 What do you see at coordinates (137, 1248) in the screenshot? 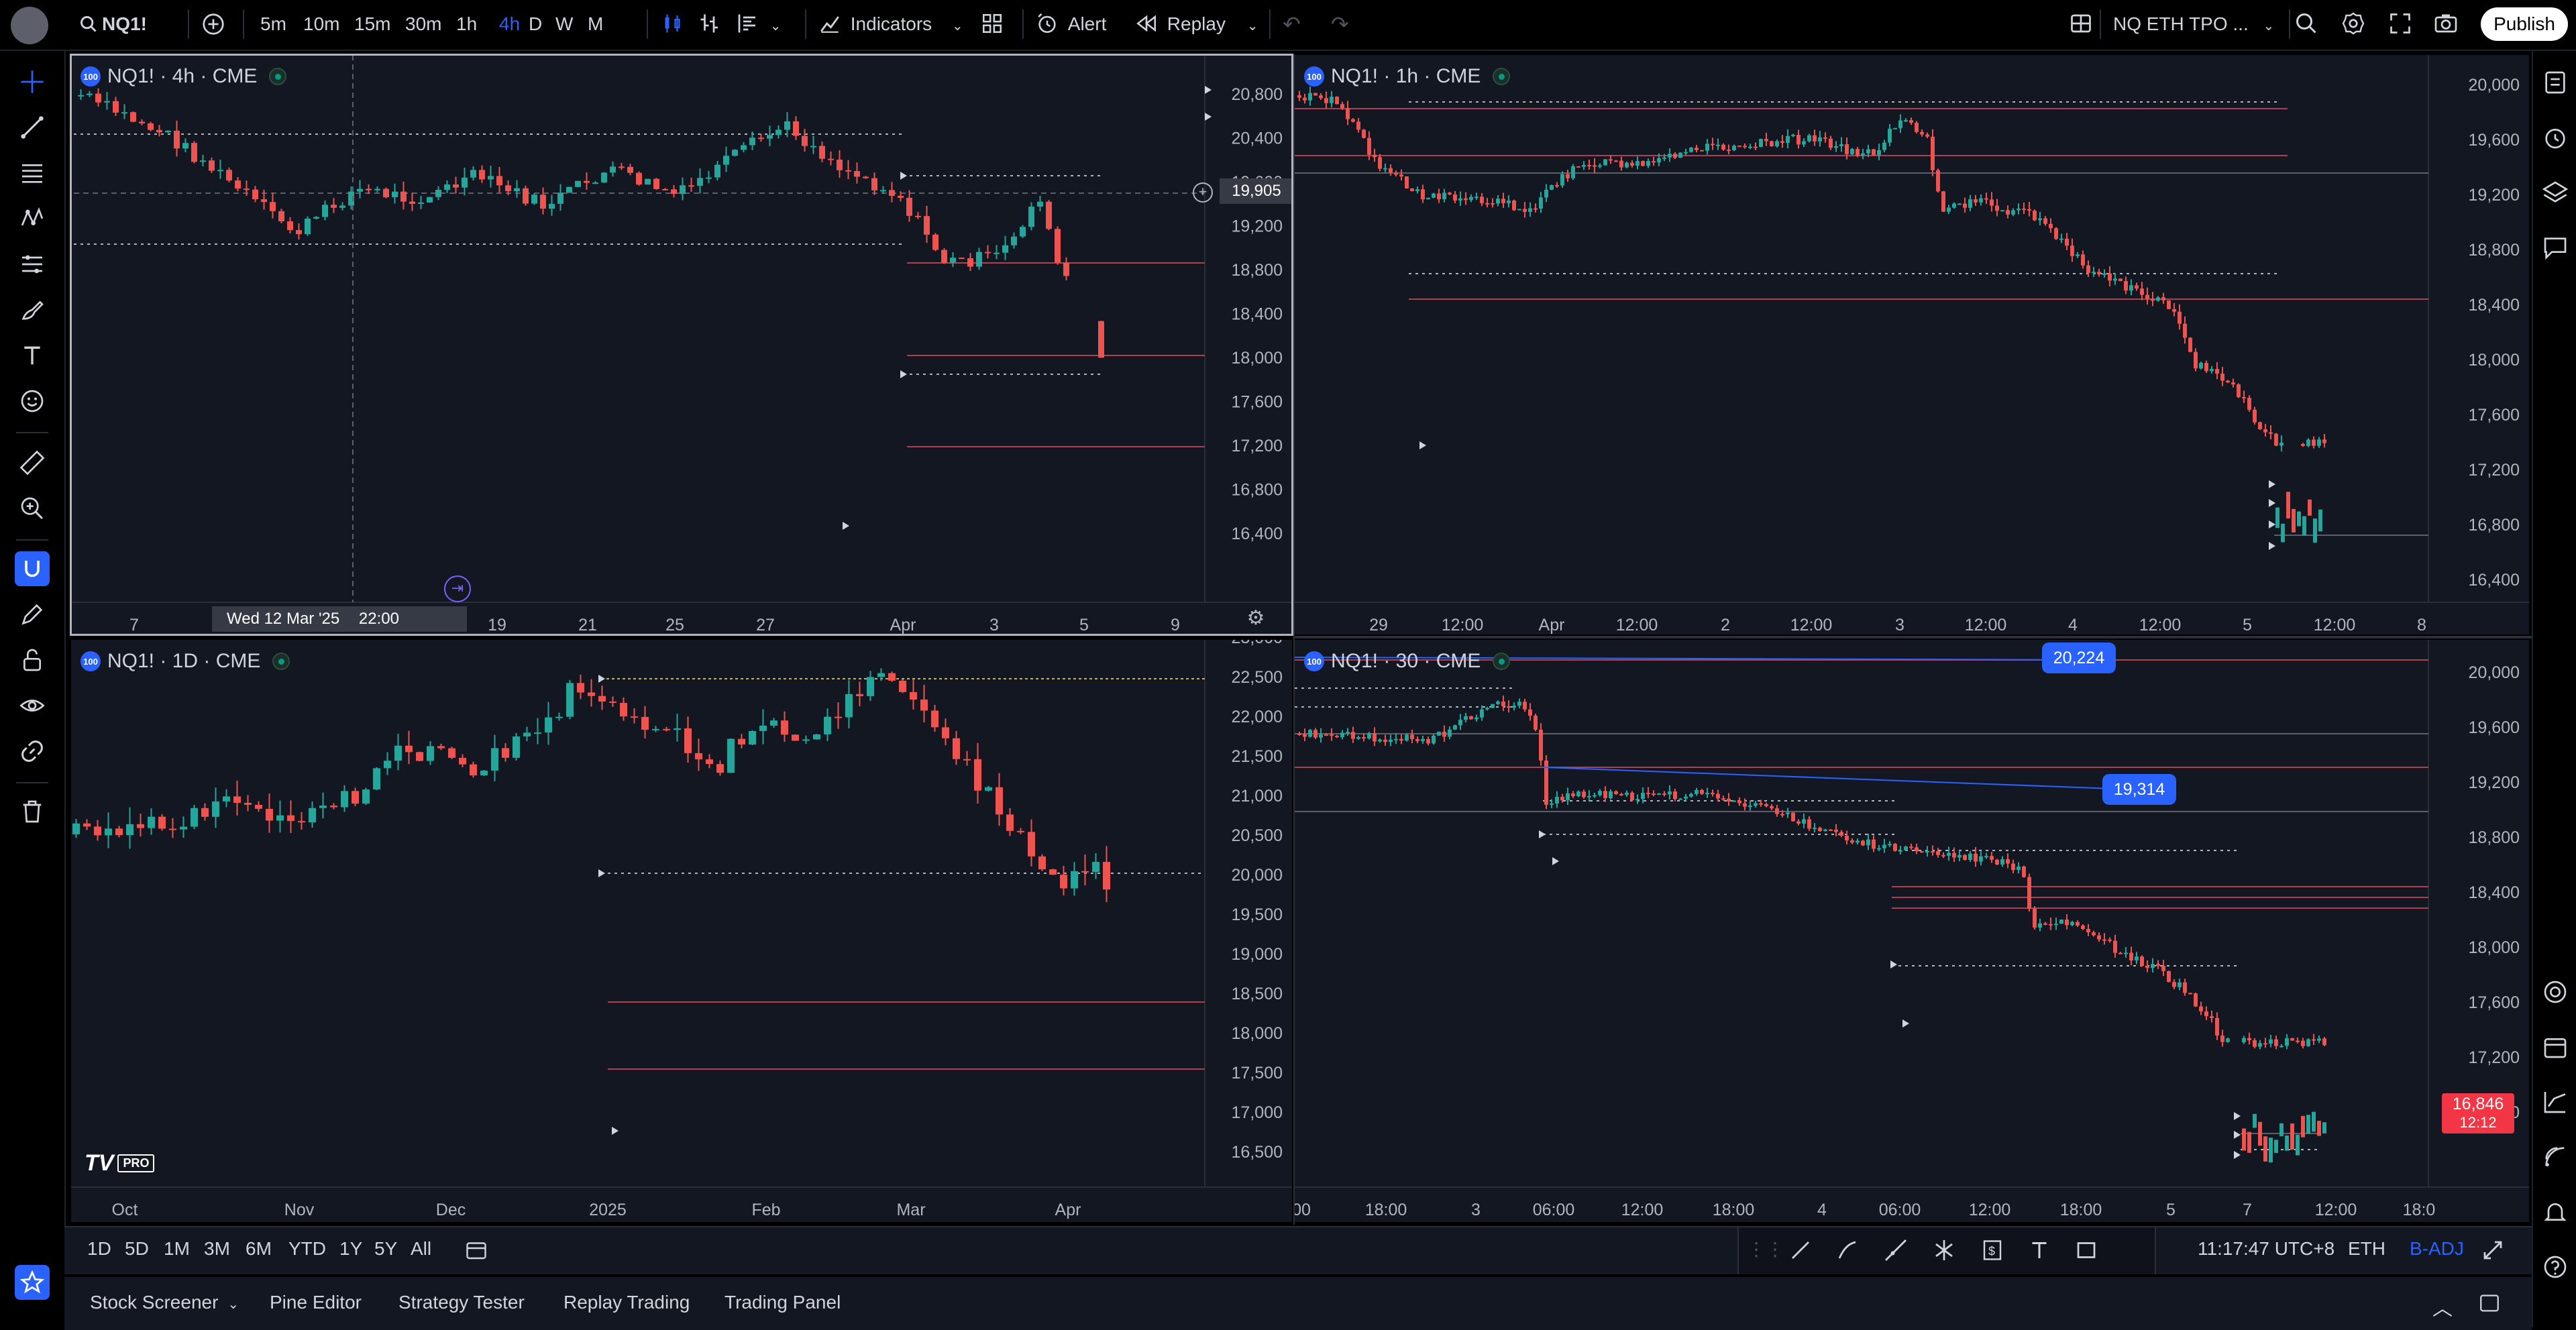
I see `range-5d: 5D` at bounding box center [137, 1248].